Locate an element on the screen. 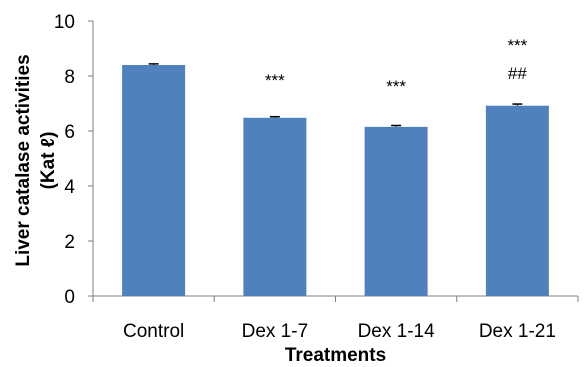  y-tick-label: 2 is located at coordinates (69, 242).